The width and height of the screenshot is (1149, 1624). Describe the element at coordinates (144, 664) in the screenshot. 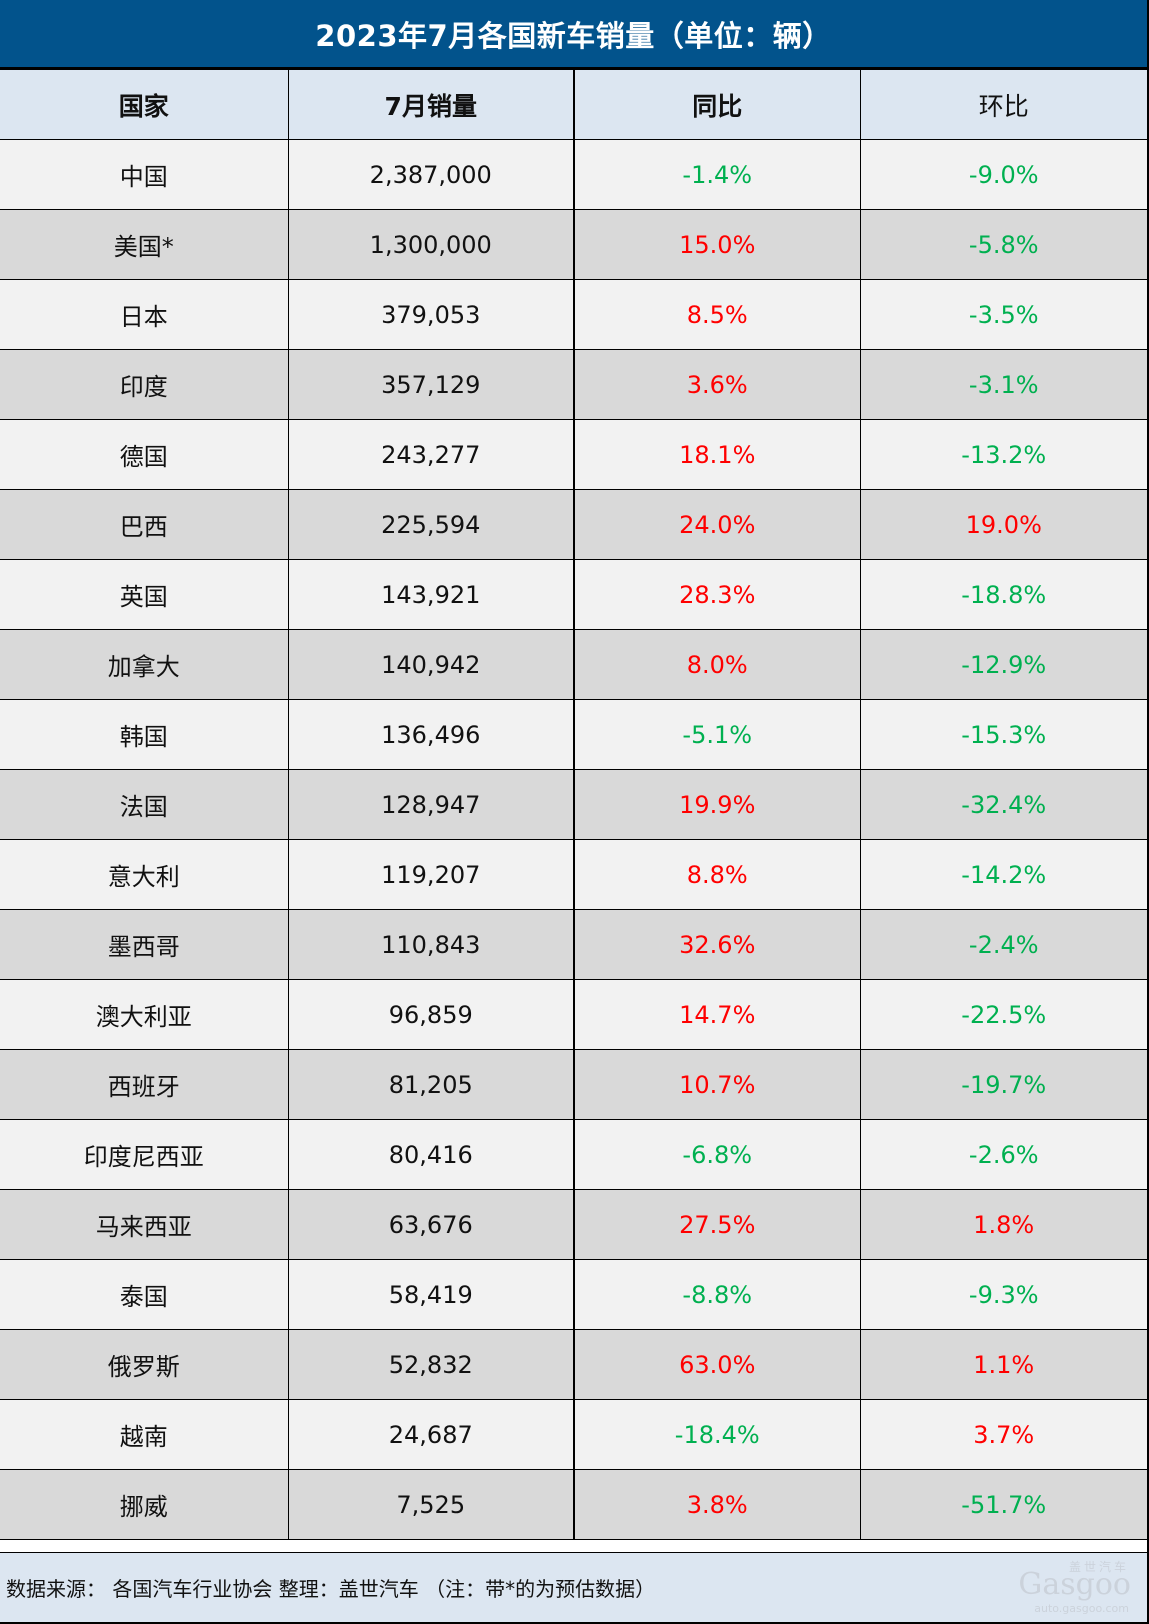

I see `country-cell: 加拿大` at that location.